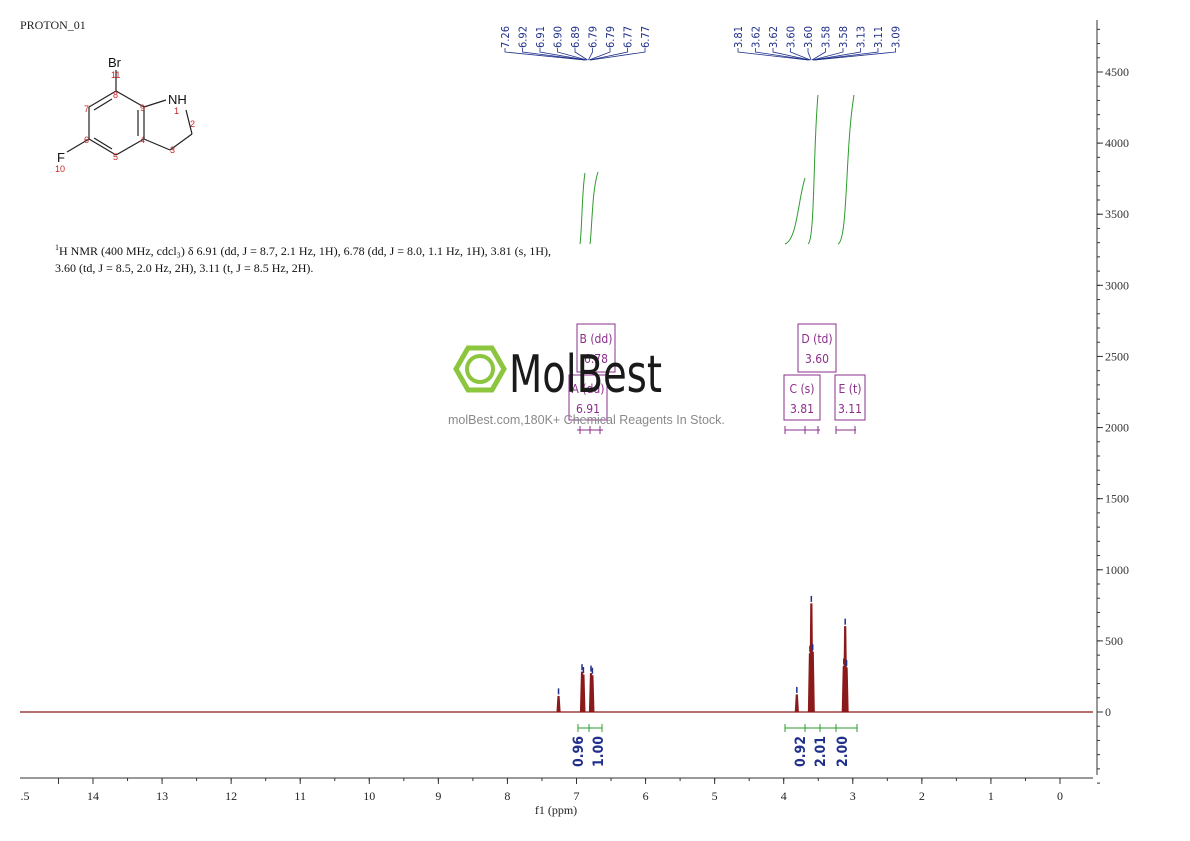 The image size is (1190, 841). What do you see at coordinates (61, 157) in the screenshot?
I see `atom-f: F` at bounding box center [61, 157].